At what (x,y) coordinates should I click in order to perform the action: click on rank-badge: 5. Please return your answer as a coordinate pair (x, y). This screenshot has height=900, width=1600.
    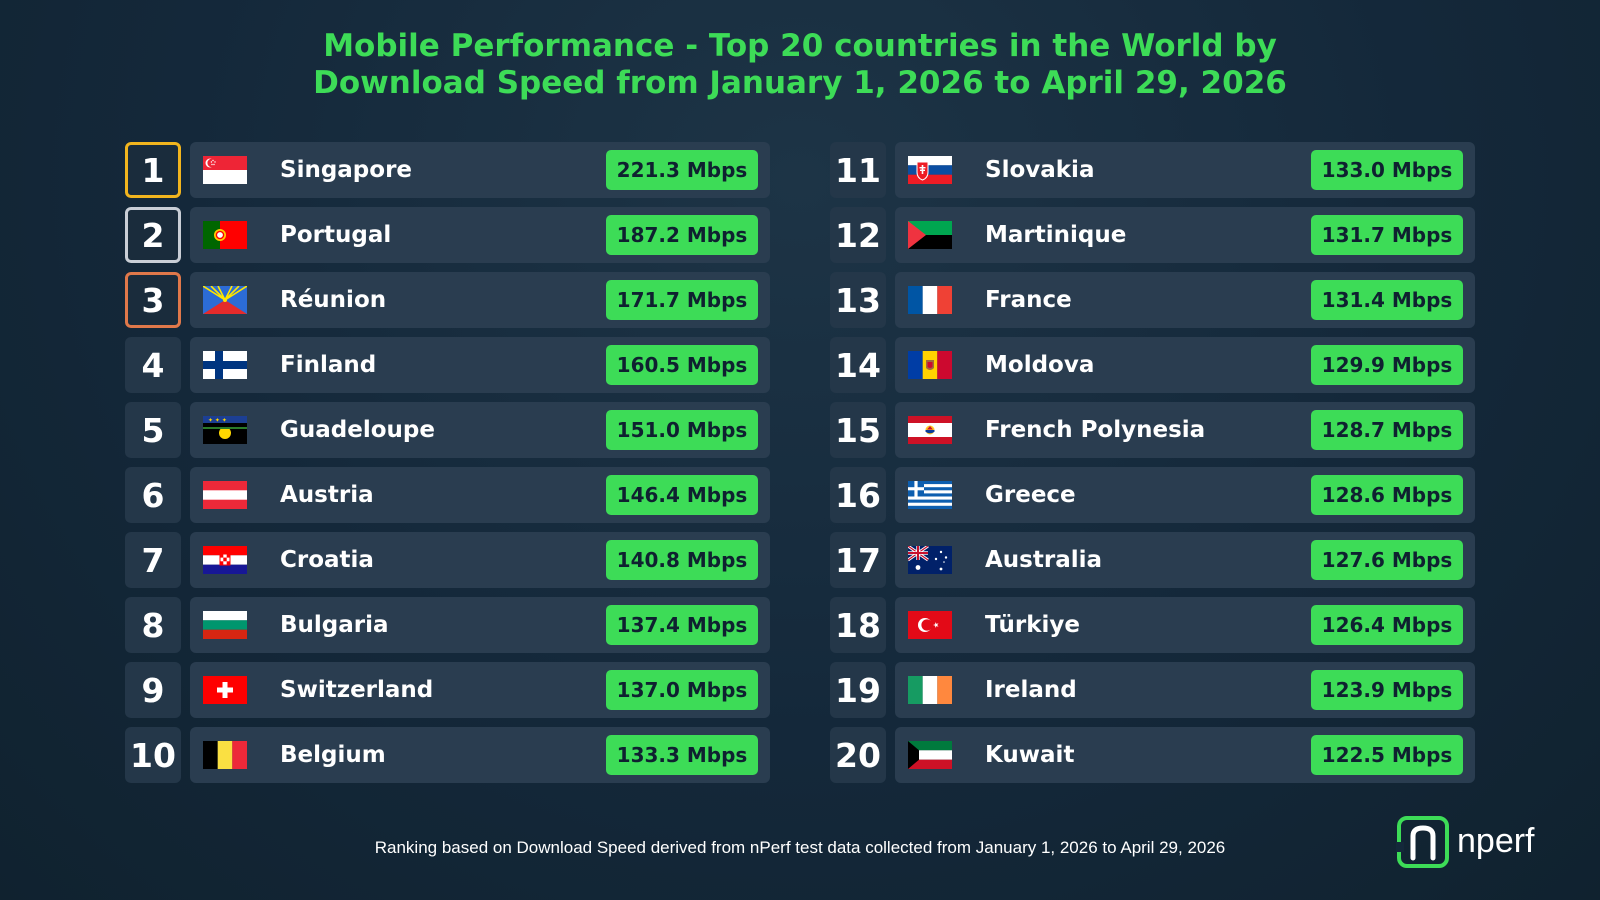
    Looking at the image, I should click on (153, 430).